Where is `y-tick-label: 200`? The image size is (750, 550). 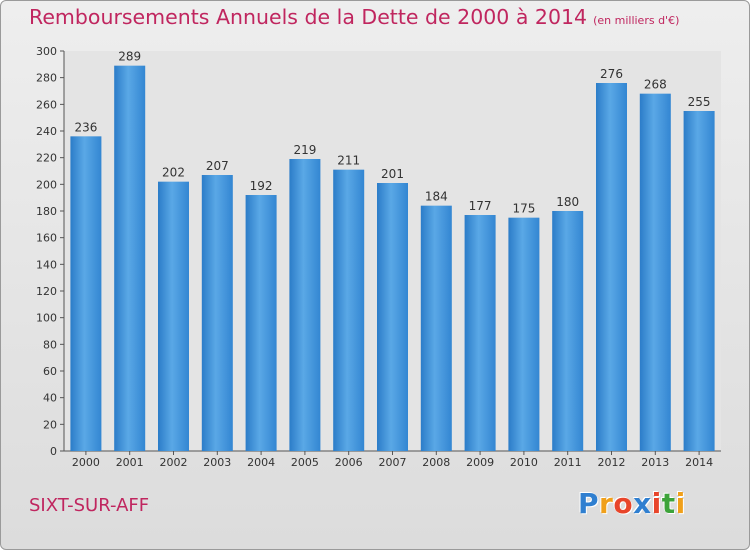
y-tick-label: 200 is located at coordinates (46, 184).